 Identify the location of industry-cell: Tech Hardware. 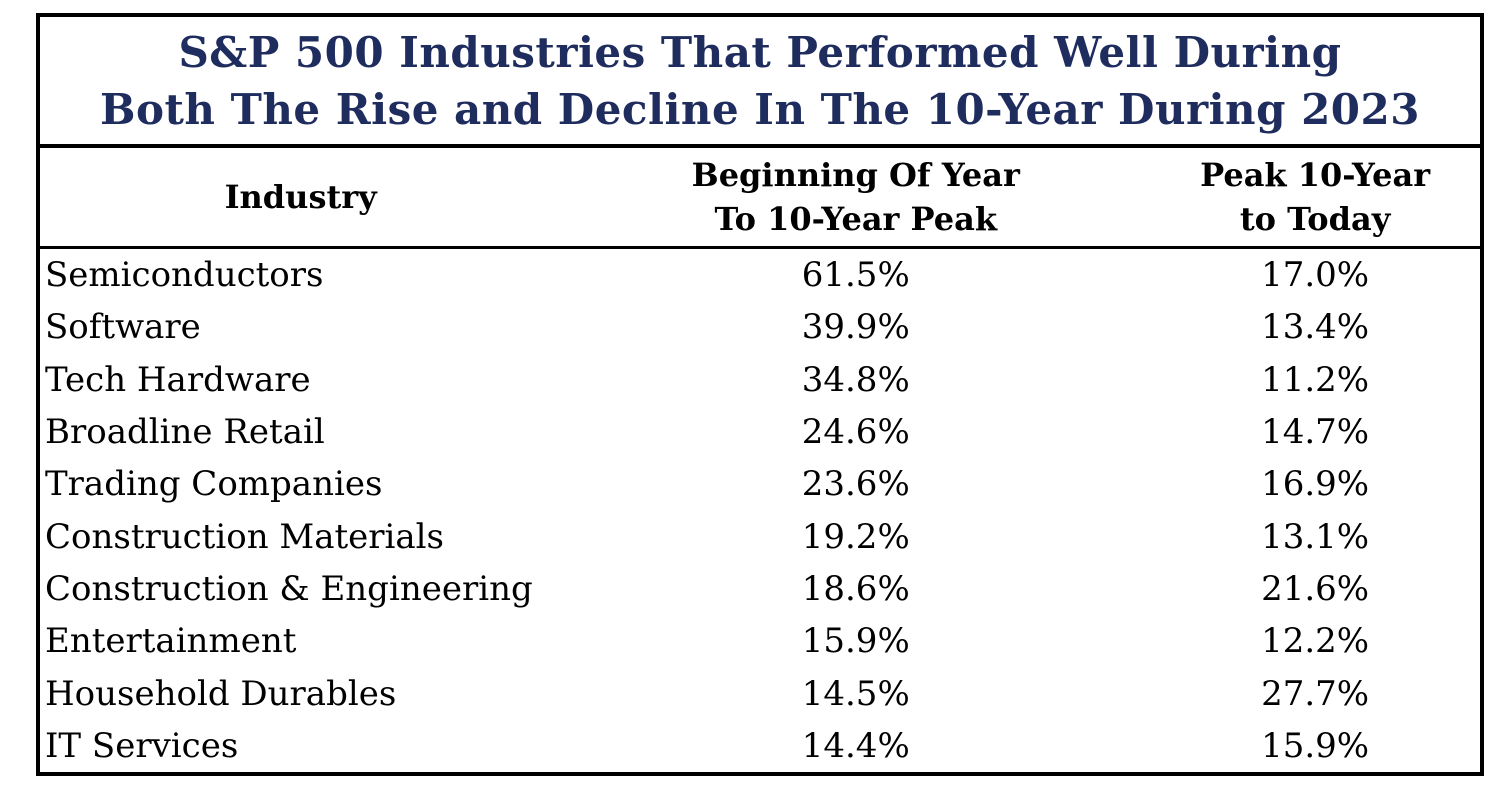
(178, 379).